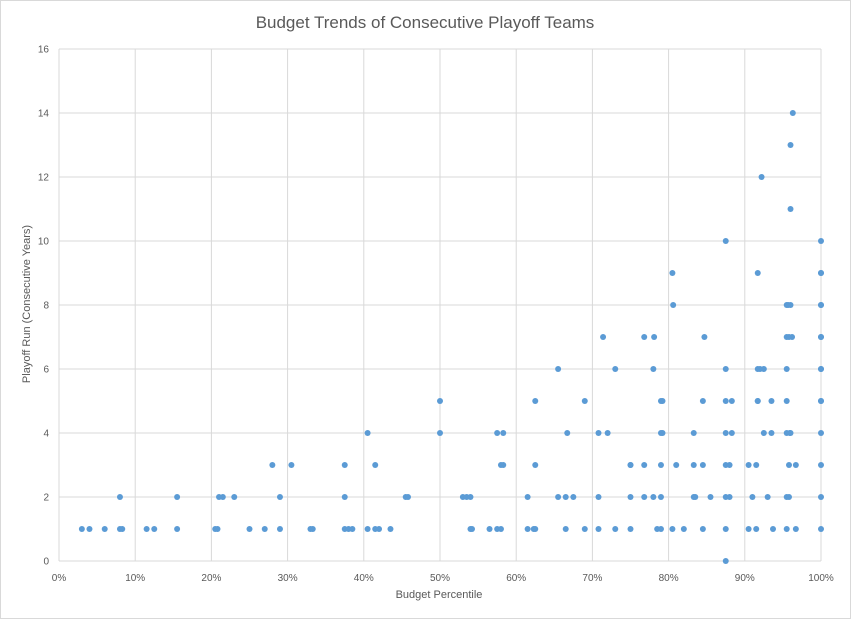 The image size is (851, 619). I want to click on x-tick-label: 90%, so click(745, 578).